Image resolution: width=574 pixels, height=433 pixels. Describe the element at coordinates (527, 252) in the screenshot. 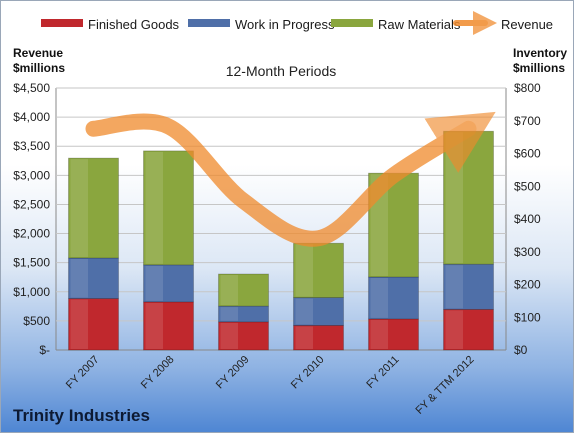

I see `right-tick-label: $300` at that location.